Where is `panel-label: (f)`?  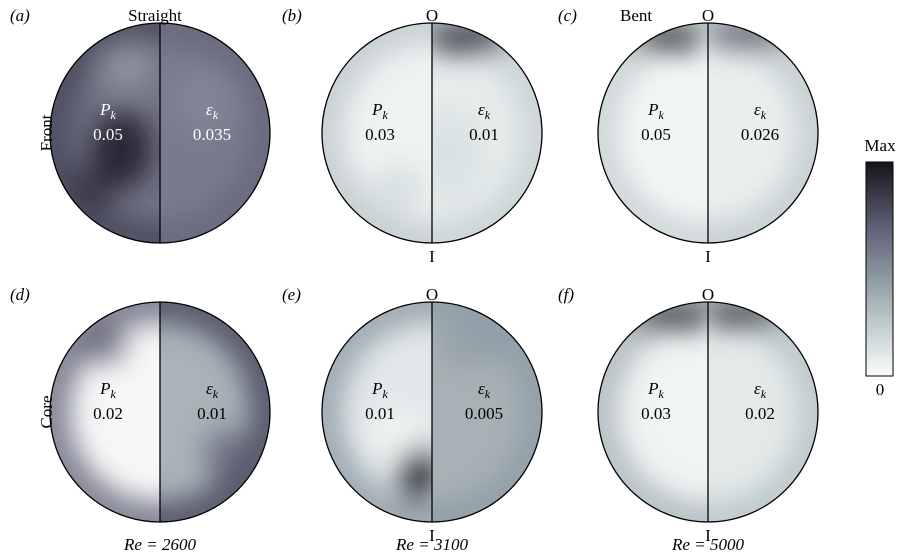 panel-label: (f) is located at coordinates (566, 294).